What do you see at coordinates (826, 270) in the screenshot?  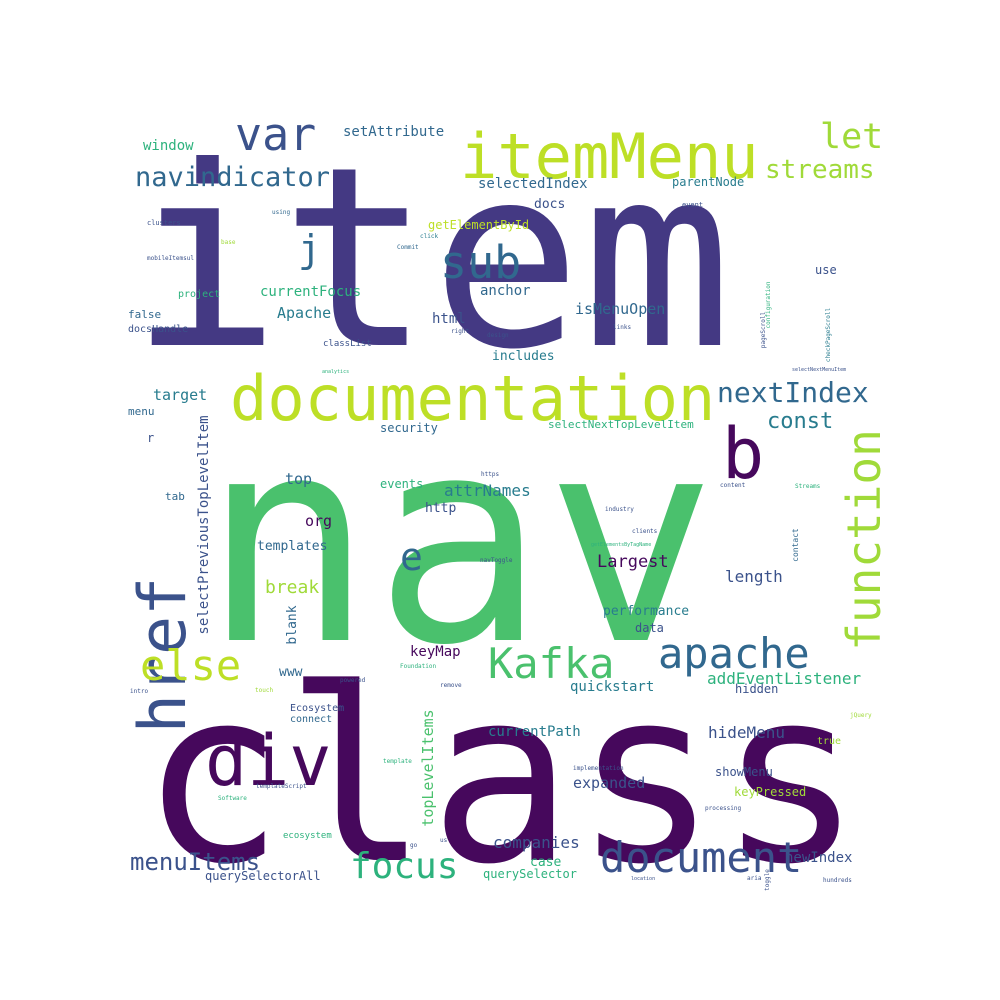 I see `word-use: use` at bounding box center [826, 270].